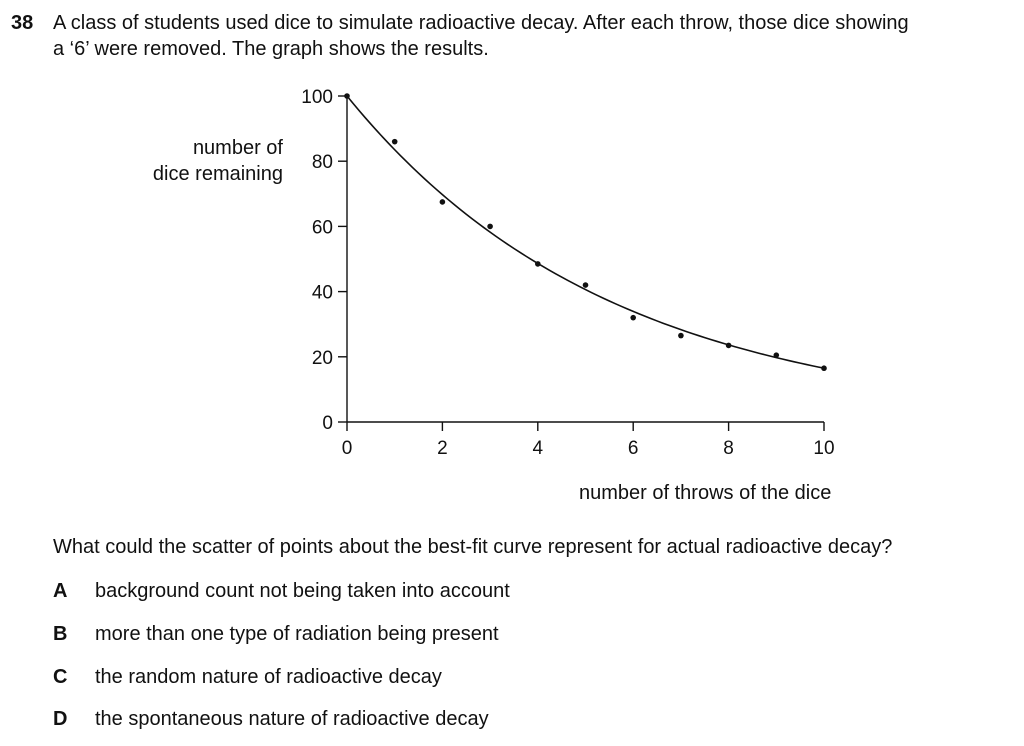 The image size is (1024, 746). I want to click on x-tick-label: 2, so click(442, 448).